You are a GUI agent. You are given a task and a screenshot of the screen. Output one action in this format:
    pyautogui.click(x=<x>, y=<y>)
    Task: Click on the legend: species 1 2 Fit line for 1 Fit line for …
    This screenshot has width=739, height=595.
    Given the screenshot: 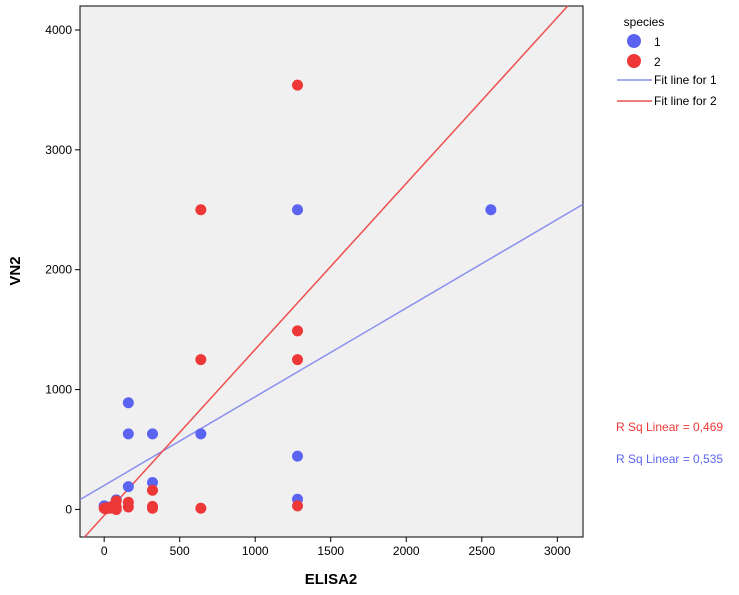 What is the action you would take?
    pyautogui.click(x=667, y=61)
    